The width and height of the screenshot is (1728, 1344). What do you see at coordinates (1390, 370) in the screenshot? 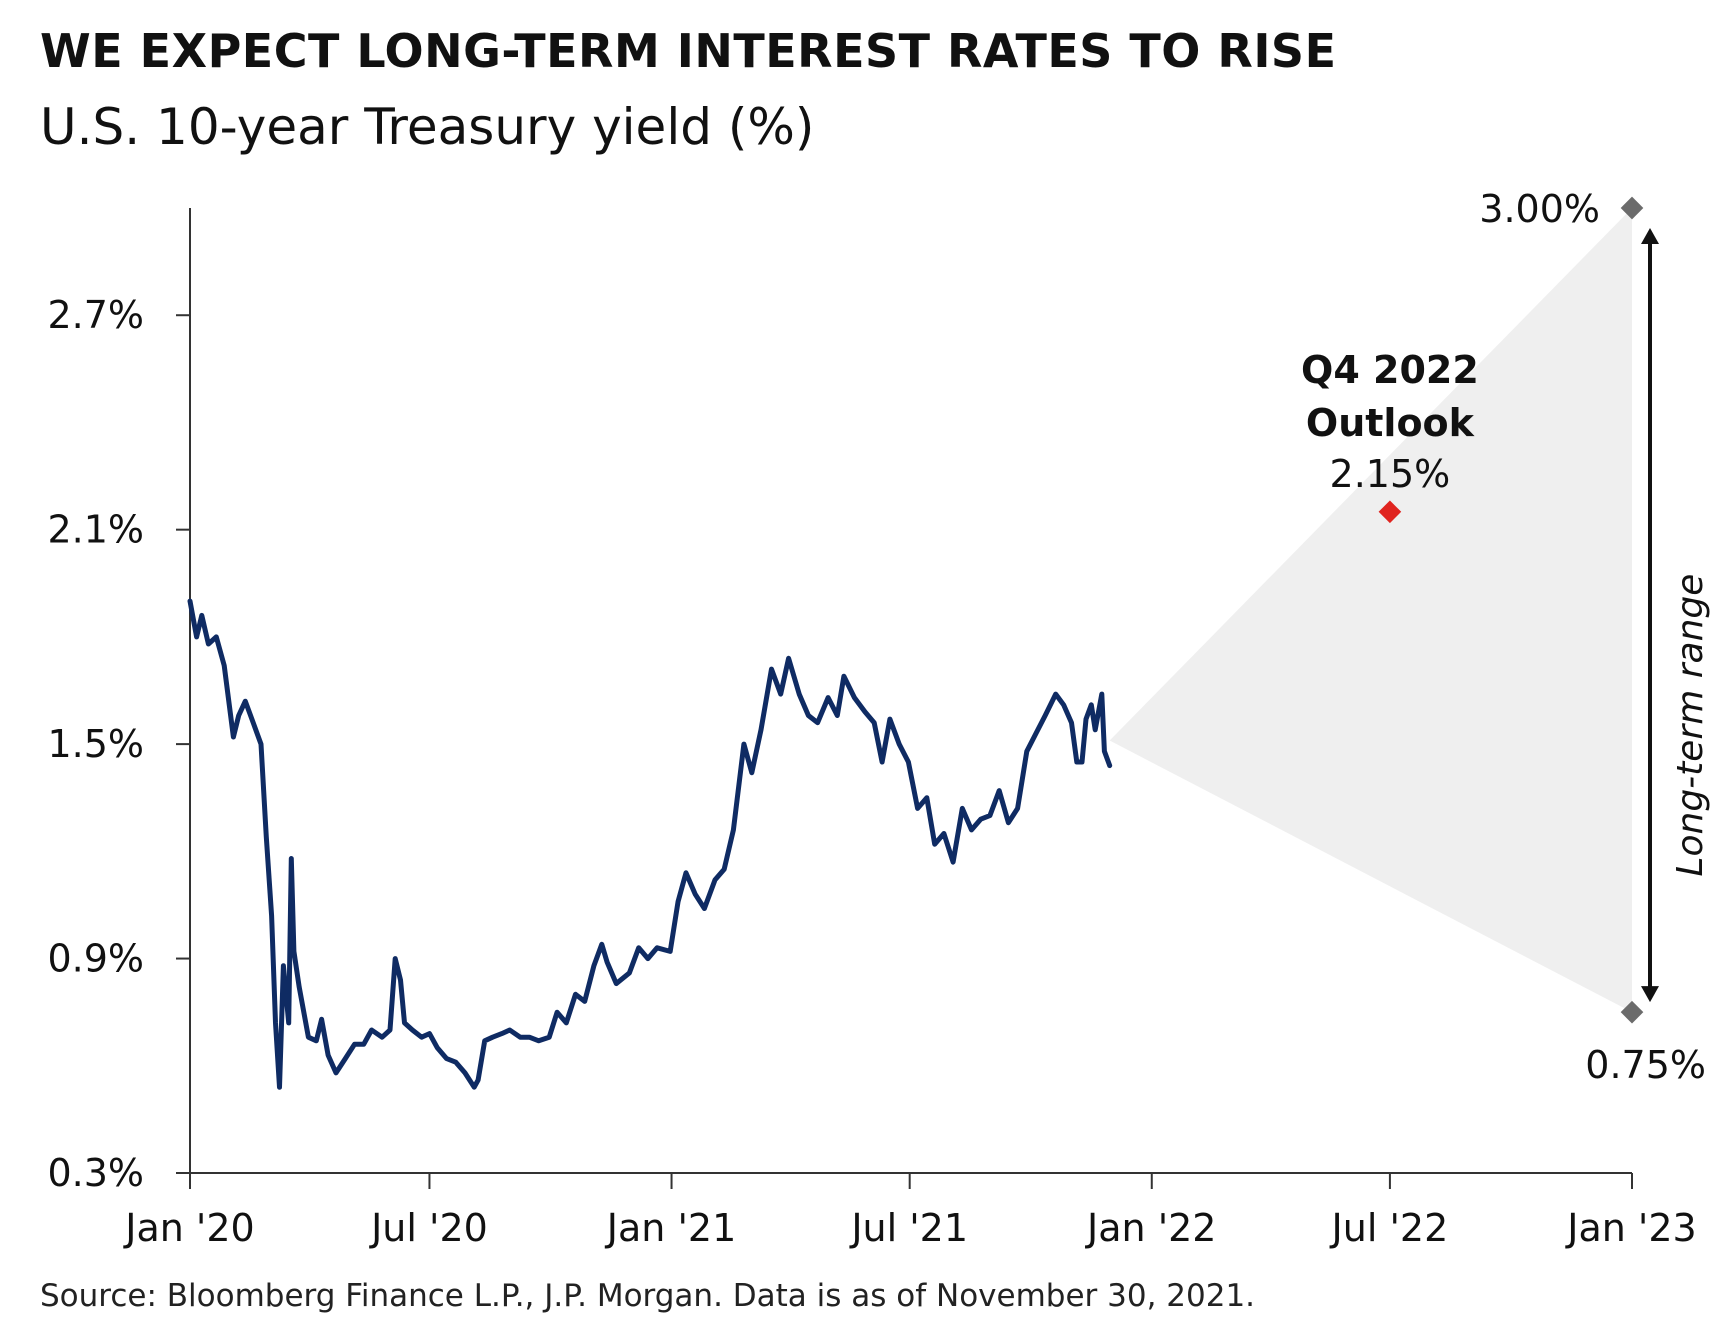
I see `outlook-label-line1: Q4 2022` at bounding box center [1390, 370].